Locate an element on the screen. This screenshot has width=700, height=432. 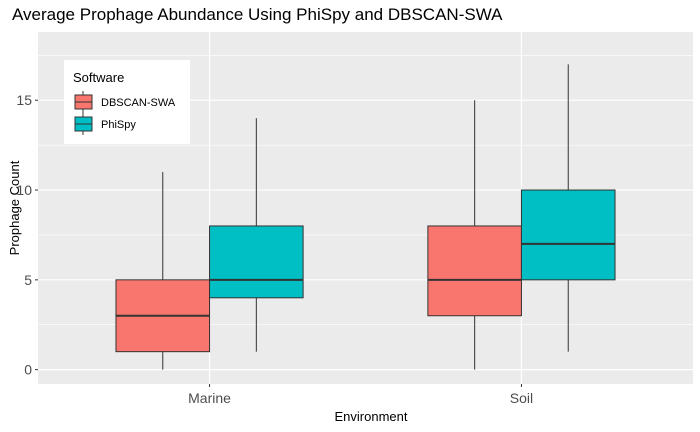
y-tick-label: 5 is located at coordinates (28, 280).